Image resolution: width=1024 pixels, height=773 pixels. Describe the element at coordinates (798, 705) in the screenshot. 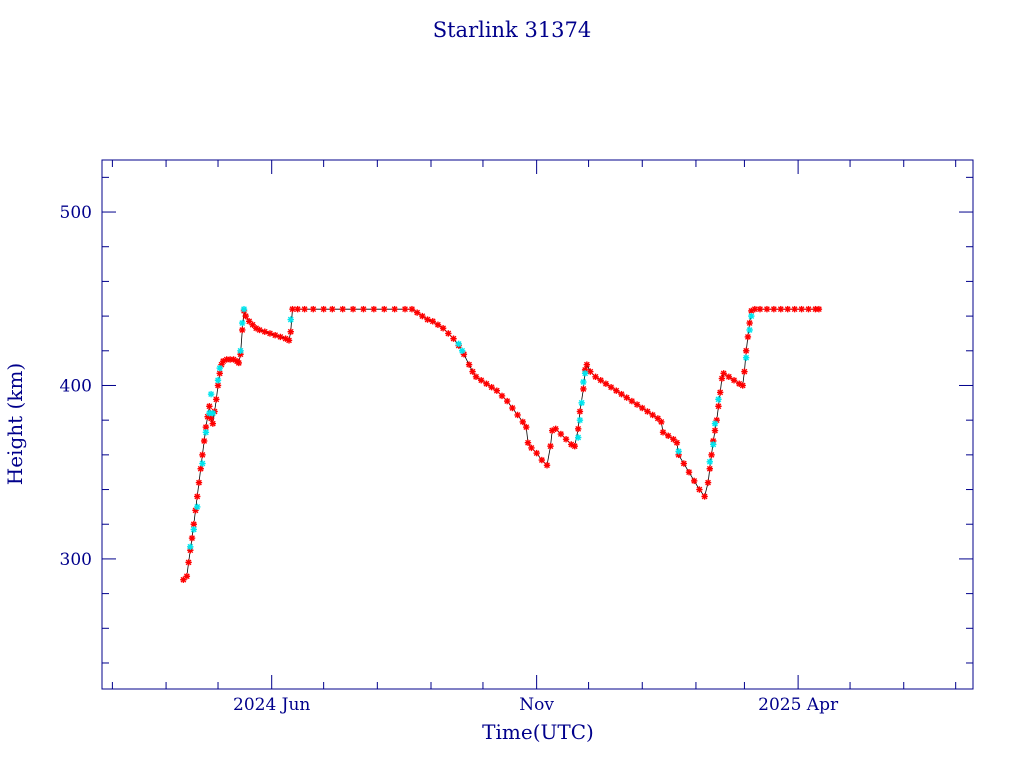

I see `x-tick-label: 2025 Apr` at that location.